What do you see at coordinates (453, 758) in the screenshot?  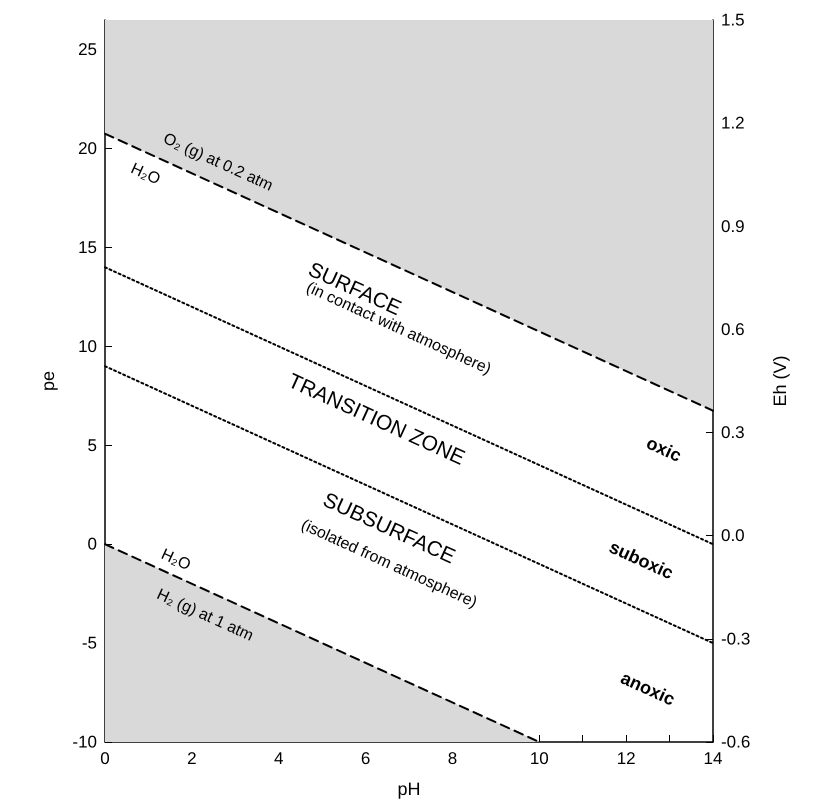 I see `x-tick-label: 8` at bounding box center [453, 758].